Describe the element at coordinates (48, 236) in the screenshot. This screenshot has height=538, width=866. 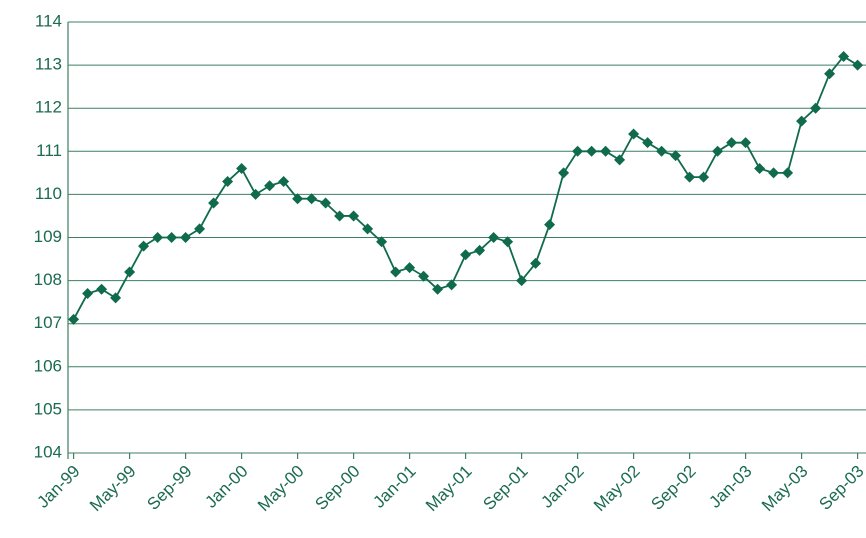
I see `y-tick-label: 109` at that location.